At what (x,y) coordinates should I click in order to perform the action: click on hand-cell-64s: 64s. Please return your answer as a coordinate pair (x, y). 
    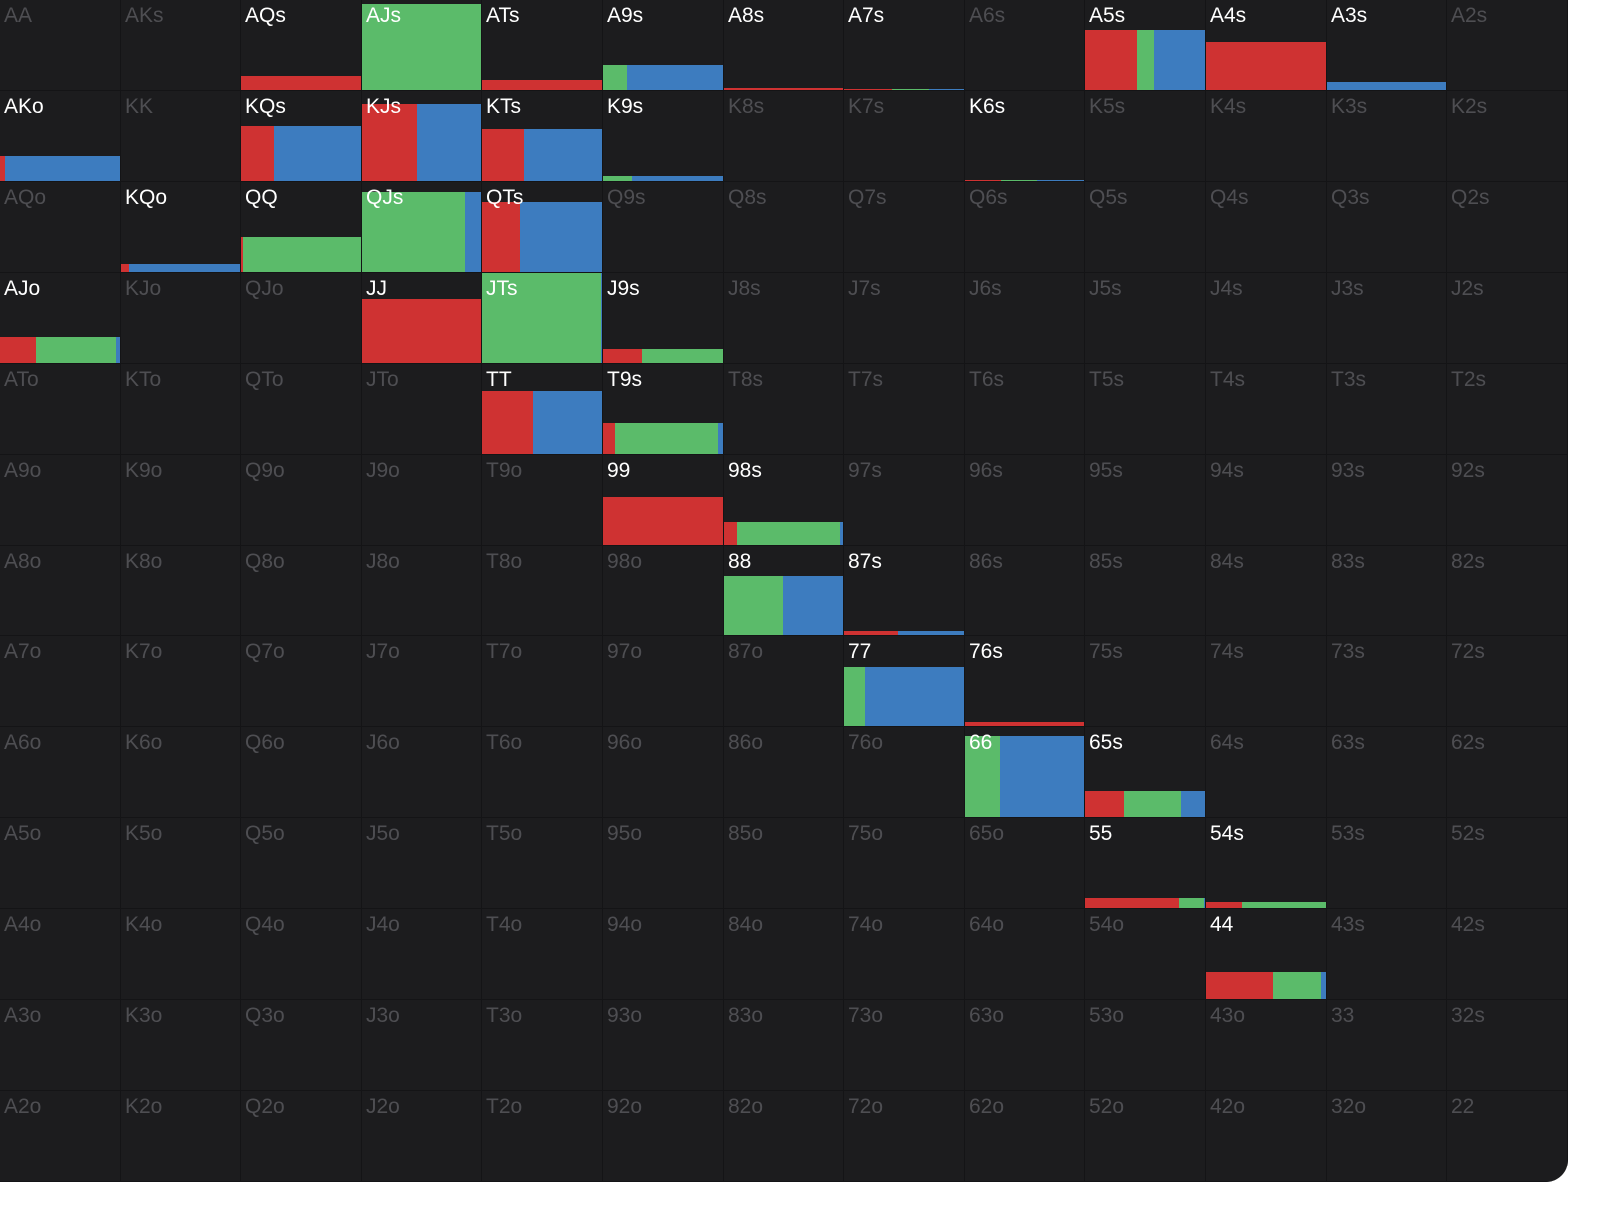
    Looking at the image, I should click on (1266, 772).